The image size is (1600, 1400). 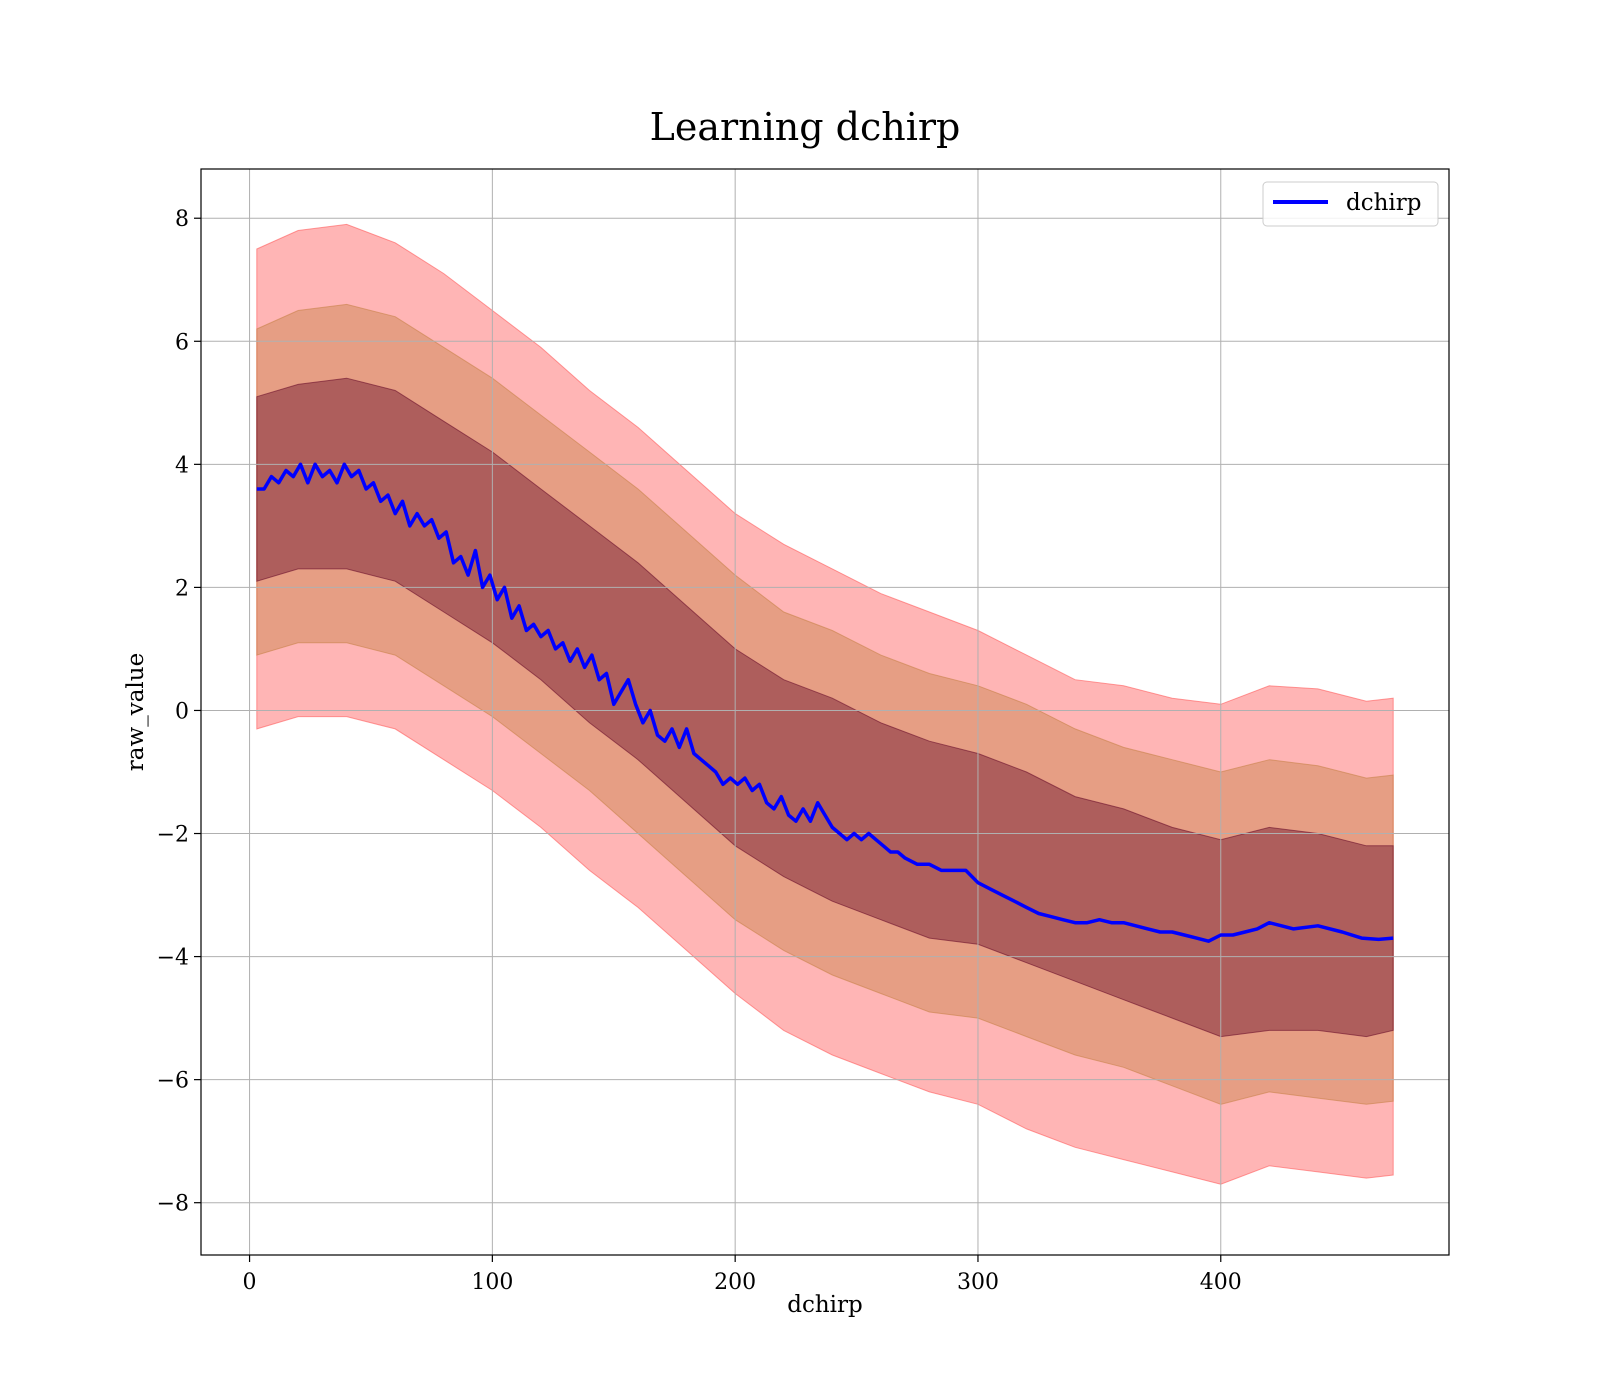 What do you see at coordinates (182, 465) in the screenshot?
I see `y-tick-label: 4` at bounding box center [182, 465].